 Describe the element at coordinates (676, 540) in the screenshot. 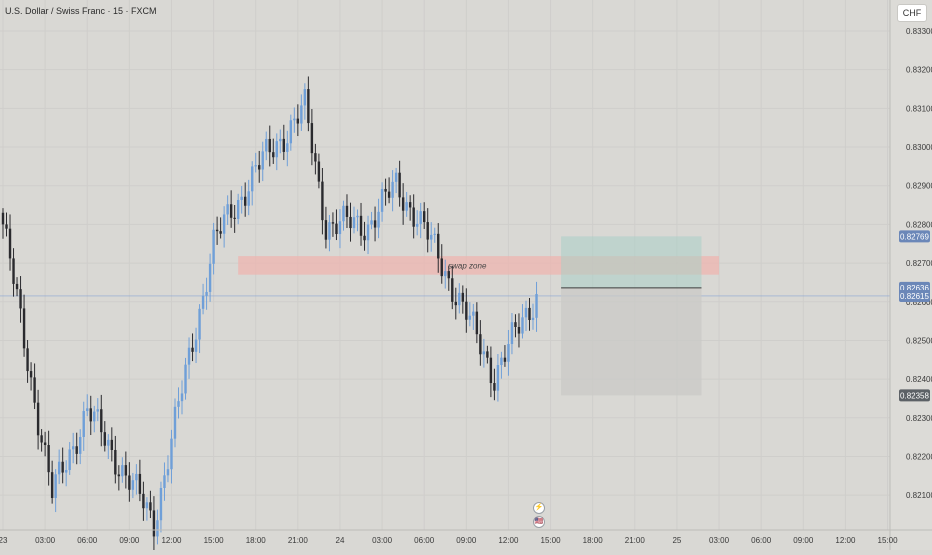

I see `x-tick-label: 25` at that location.